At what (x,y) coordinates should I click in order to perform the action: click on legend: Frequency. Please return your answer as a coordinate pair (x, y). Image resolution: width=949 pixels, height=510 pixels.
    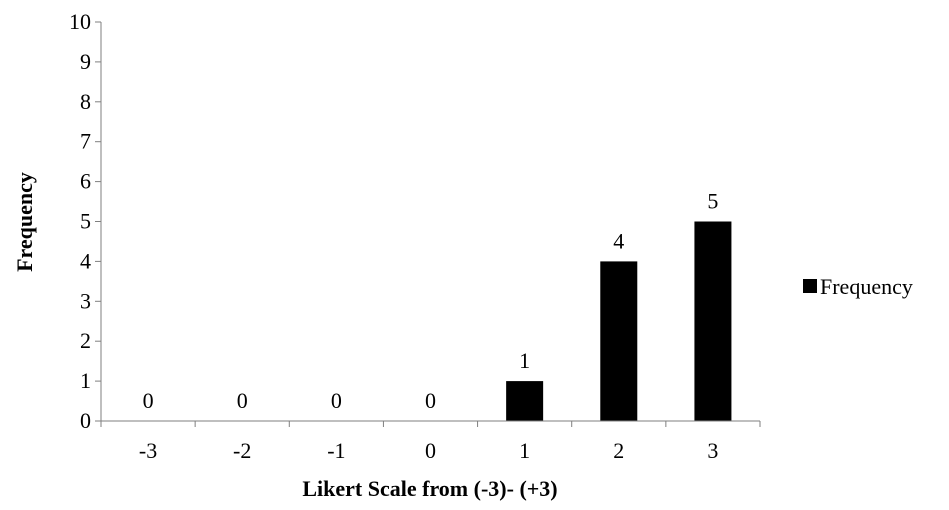
    Looking at the image, I should click on (858, 286).